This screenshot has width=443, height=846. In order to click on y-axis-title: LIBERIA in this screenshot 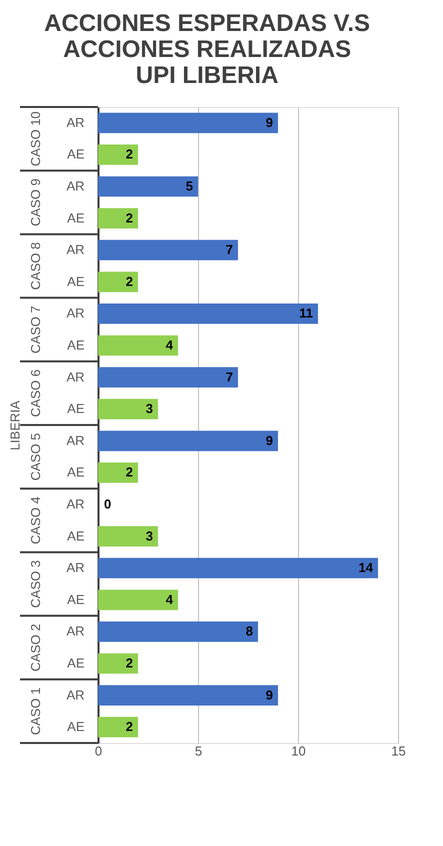, I will do `click(14, 425)`.